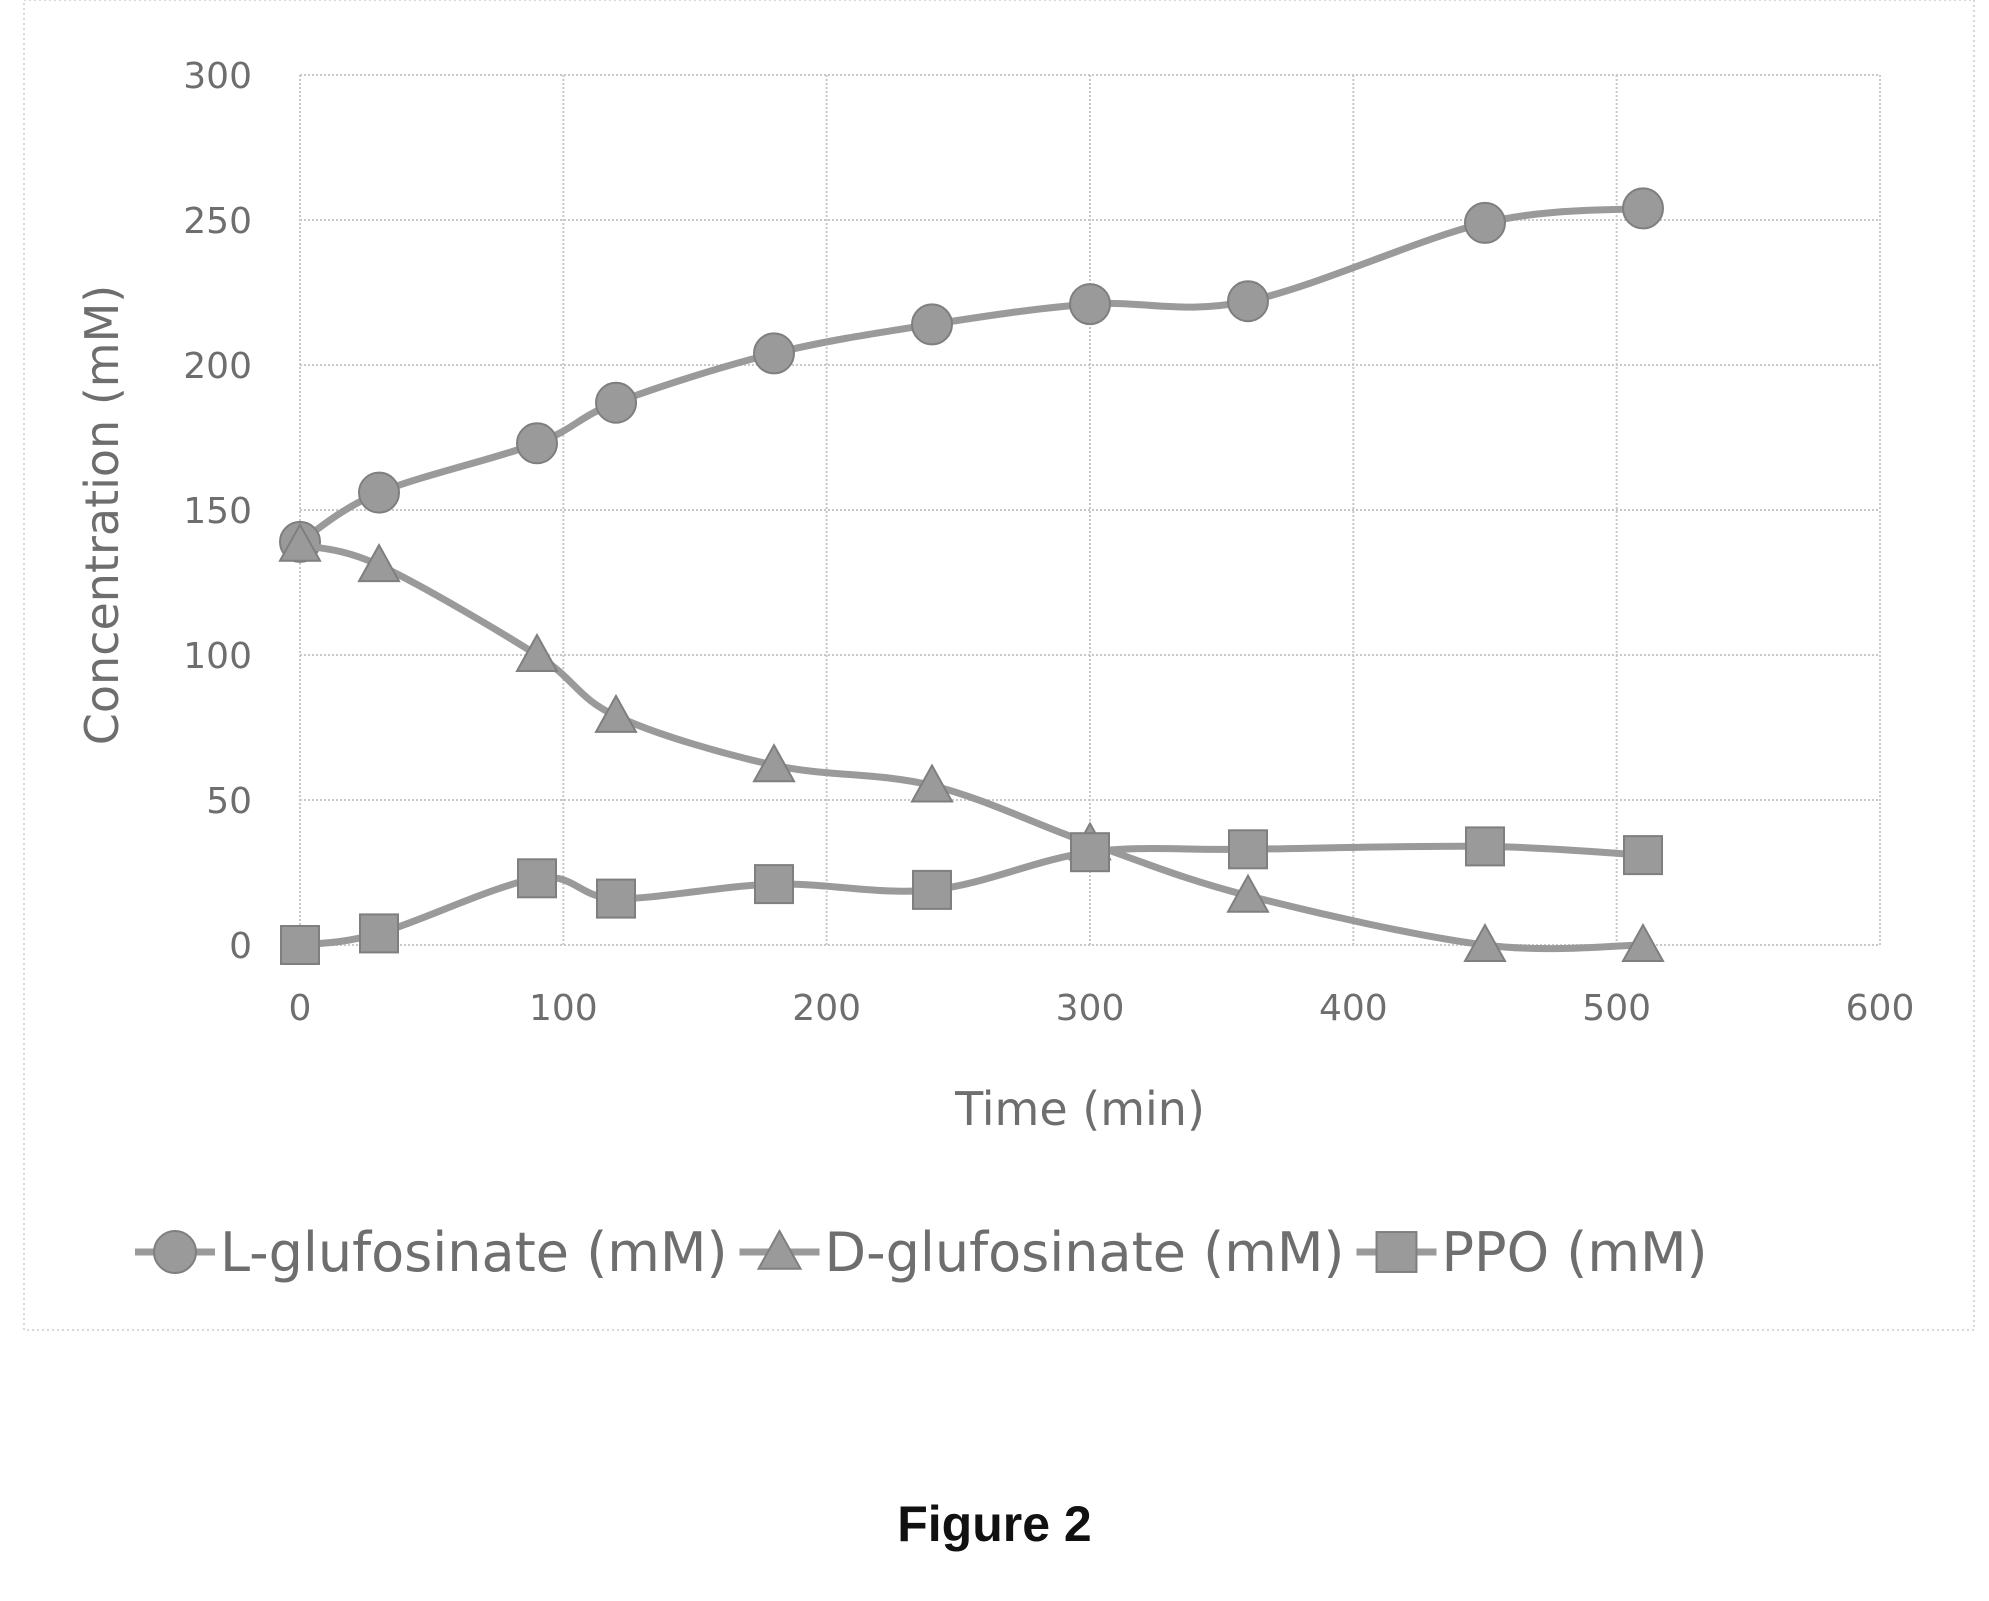 The width and height of the screenshot is (1989, 1601). What do you see at coordinates (217, 656) in the screenshot?
I see `y-tick-label: 100` at bounding box center [217, 656].